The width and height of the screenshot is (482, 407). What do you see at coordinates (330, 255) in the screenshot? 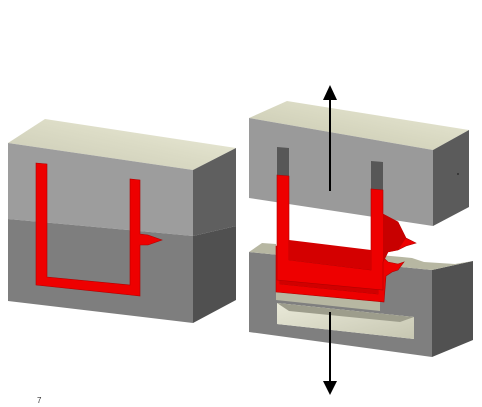
I see `cope-casting-inner-shade` at bounding box center [330, 255].